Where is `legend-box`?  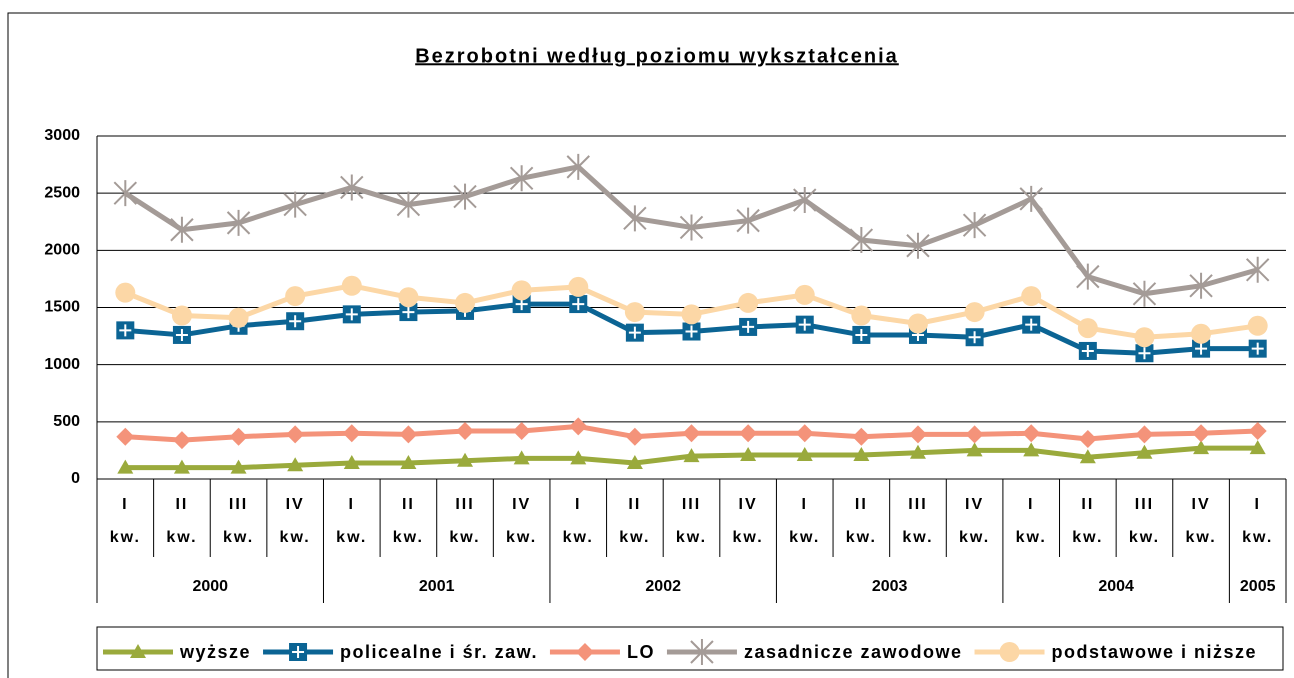
legend-box is located at coordinates (690, 648).